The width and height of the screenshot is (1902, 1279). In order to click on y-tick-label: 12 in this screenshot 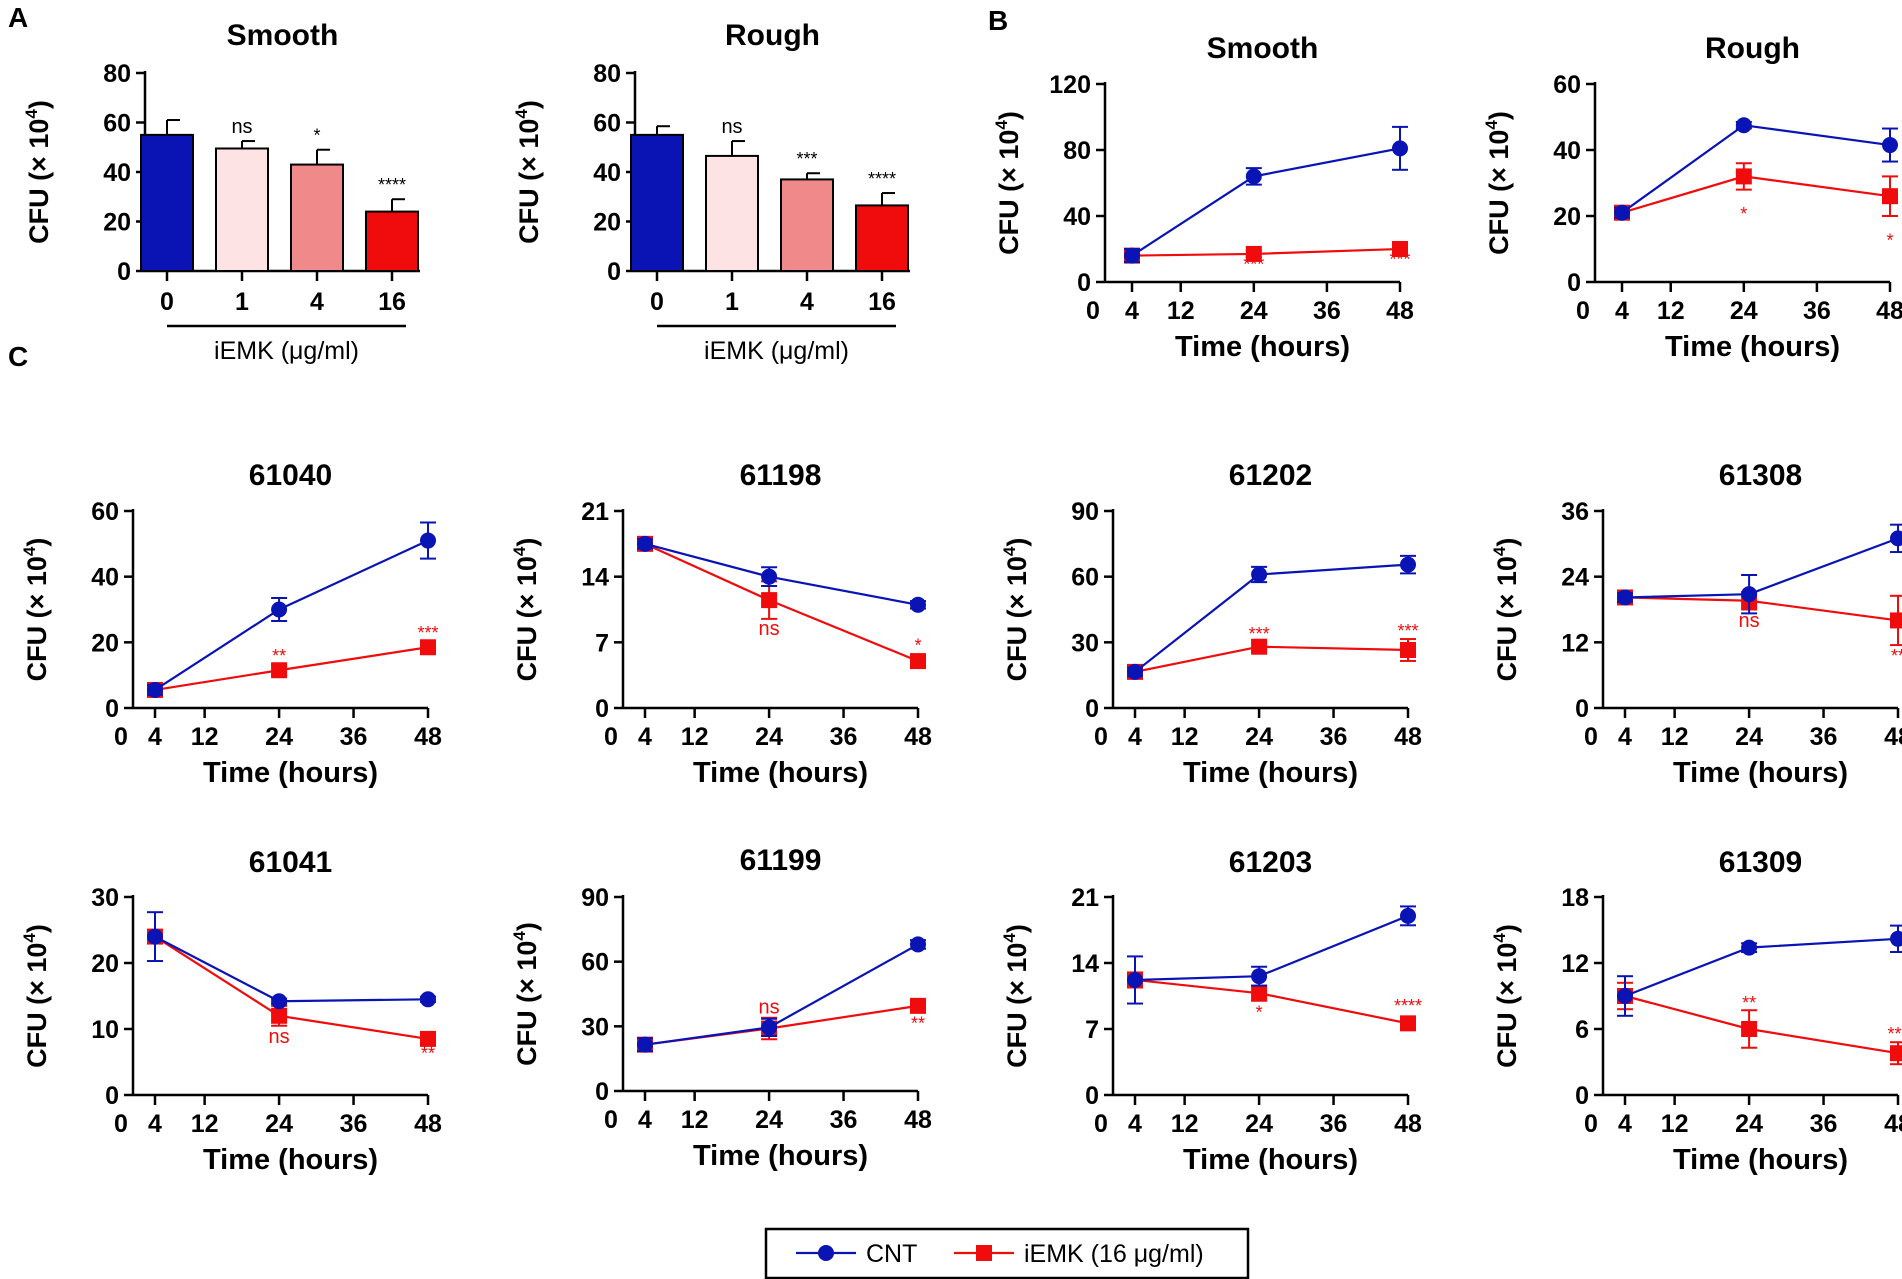, I will do `click(1575, 643)`.